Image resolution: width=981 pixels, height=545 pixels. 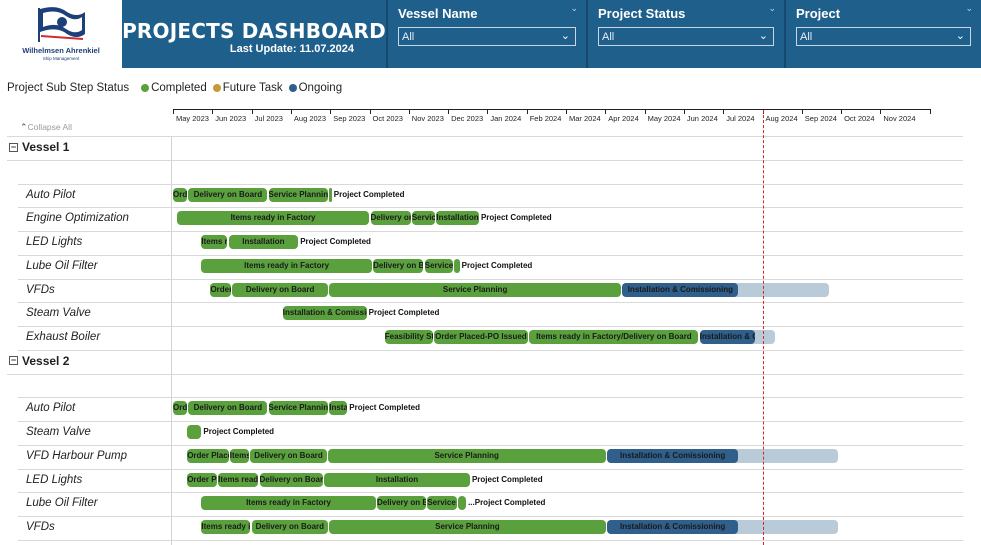 I want to click on axis-month-label: Apr 2024, so click(x=623, y=118).